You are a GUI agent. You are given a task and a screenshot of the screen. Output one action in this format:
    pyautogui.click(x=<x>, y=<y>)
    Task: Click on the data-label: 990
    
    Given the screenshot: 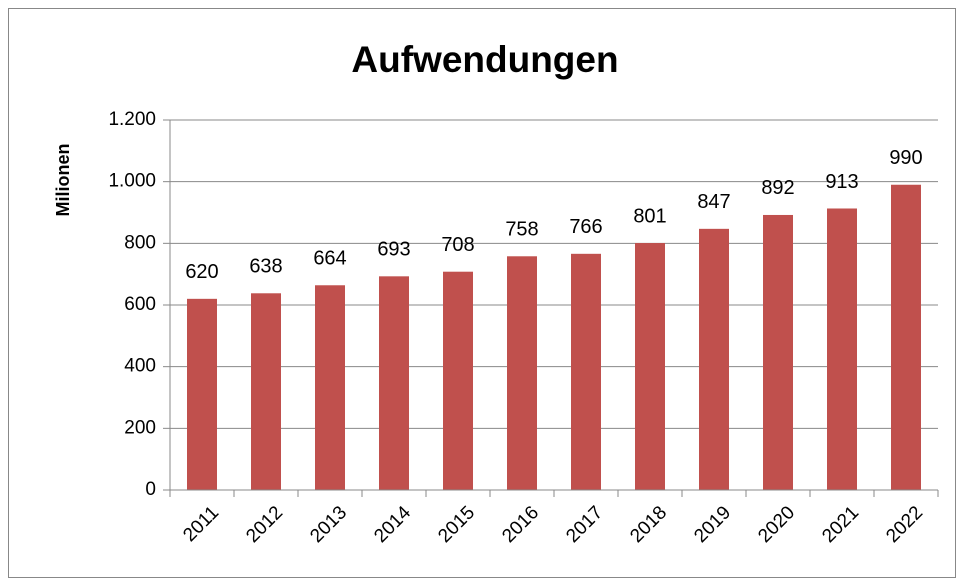 What is the action you would take?
    pyautogui.click(x=905, y=158)
    